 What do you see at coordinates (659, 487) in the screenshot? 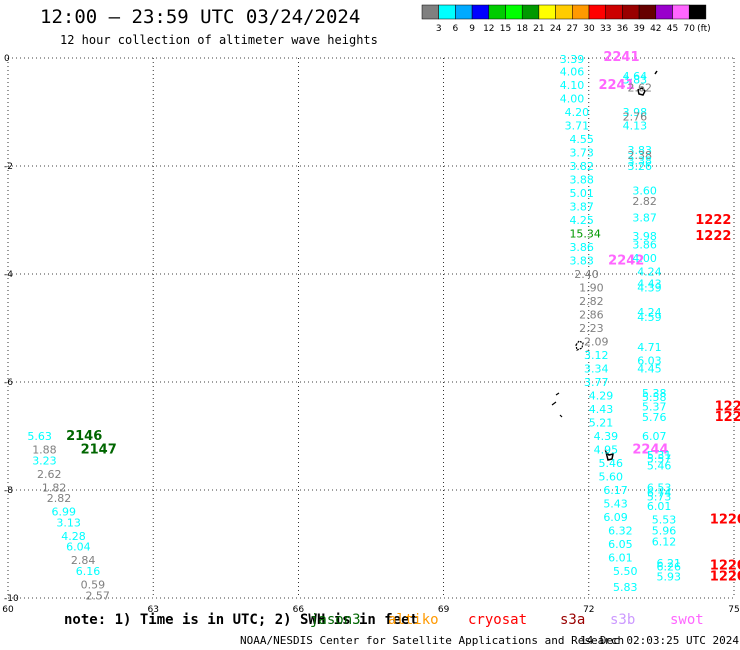
I see `wave-height-label: 6.53` at bounding box center [659, 487].